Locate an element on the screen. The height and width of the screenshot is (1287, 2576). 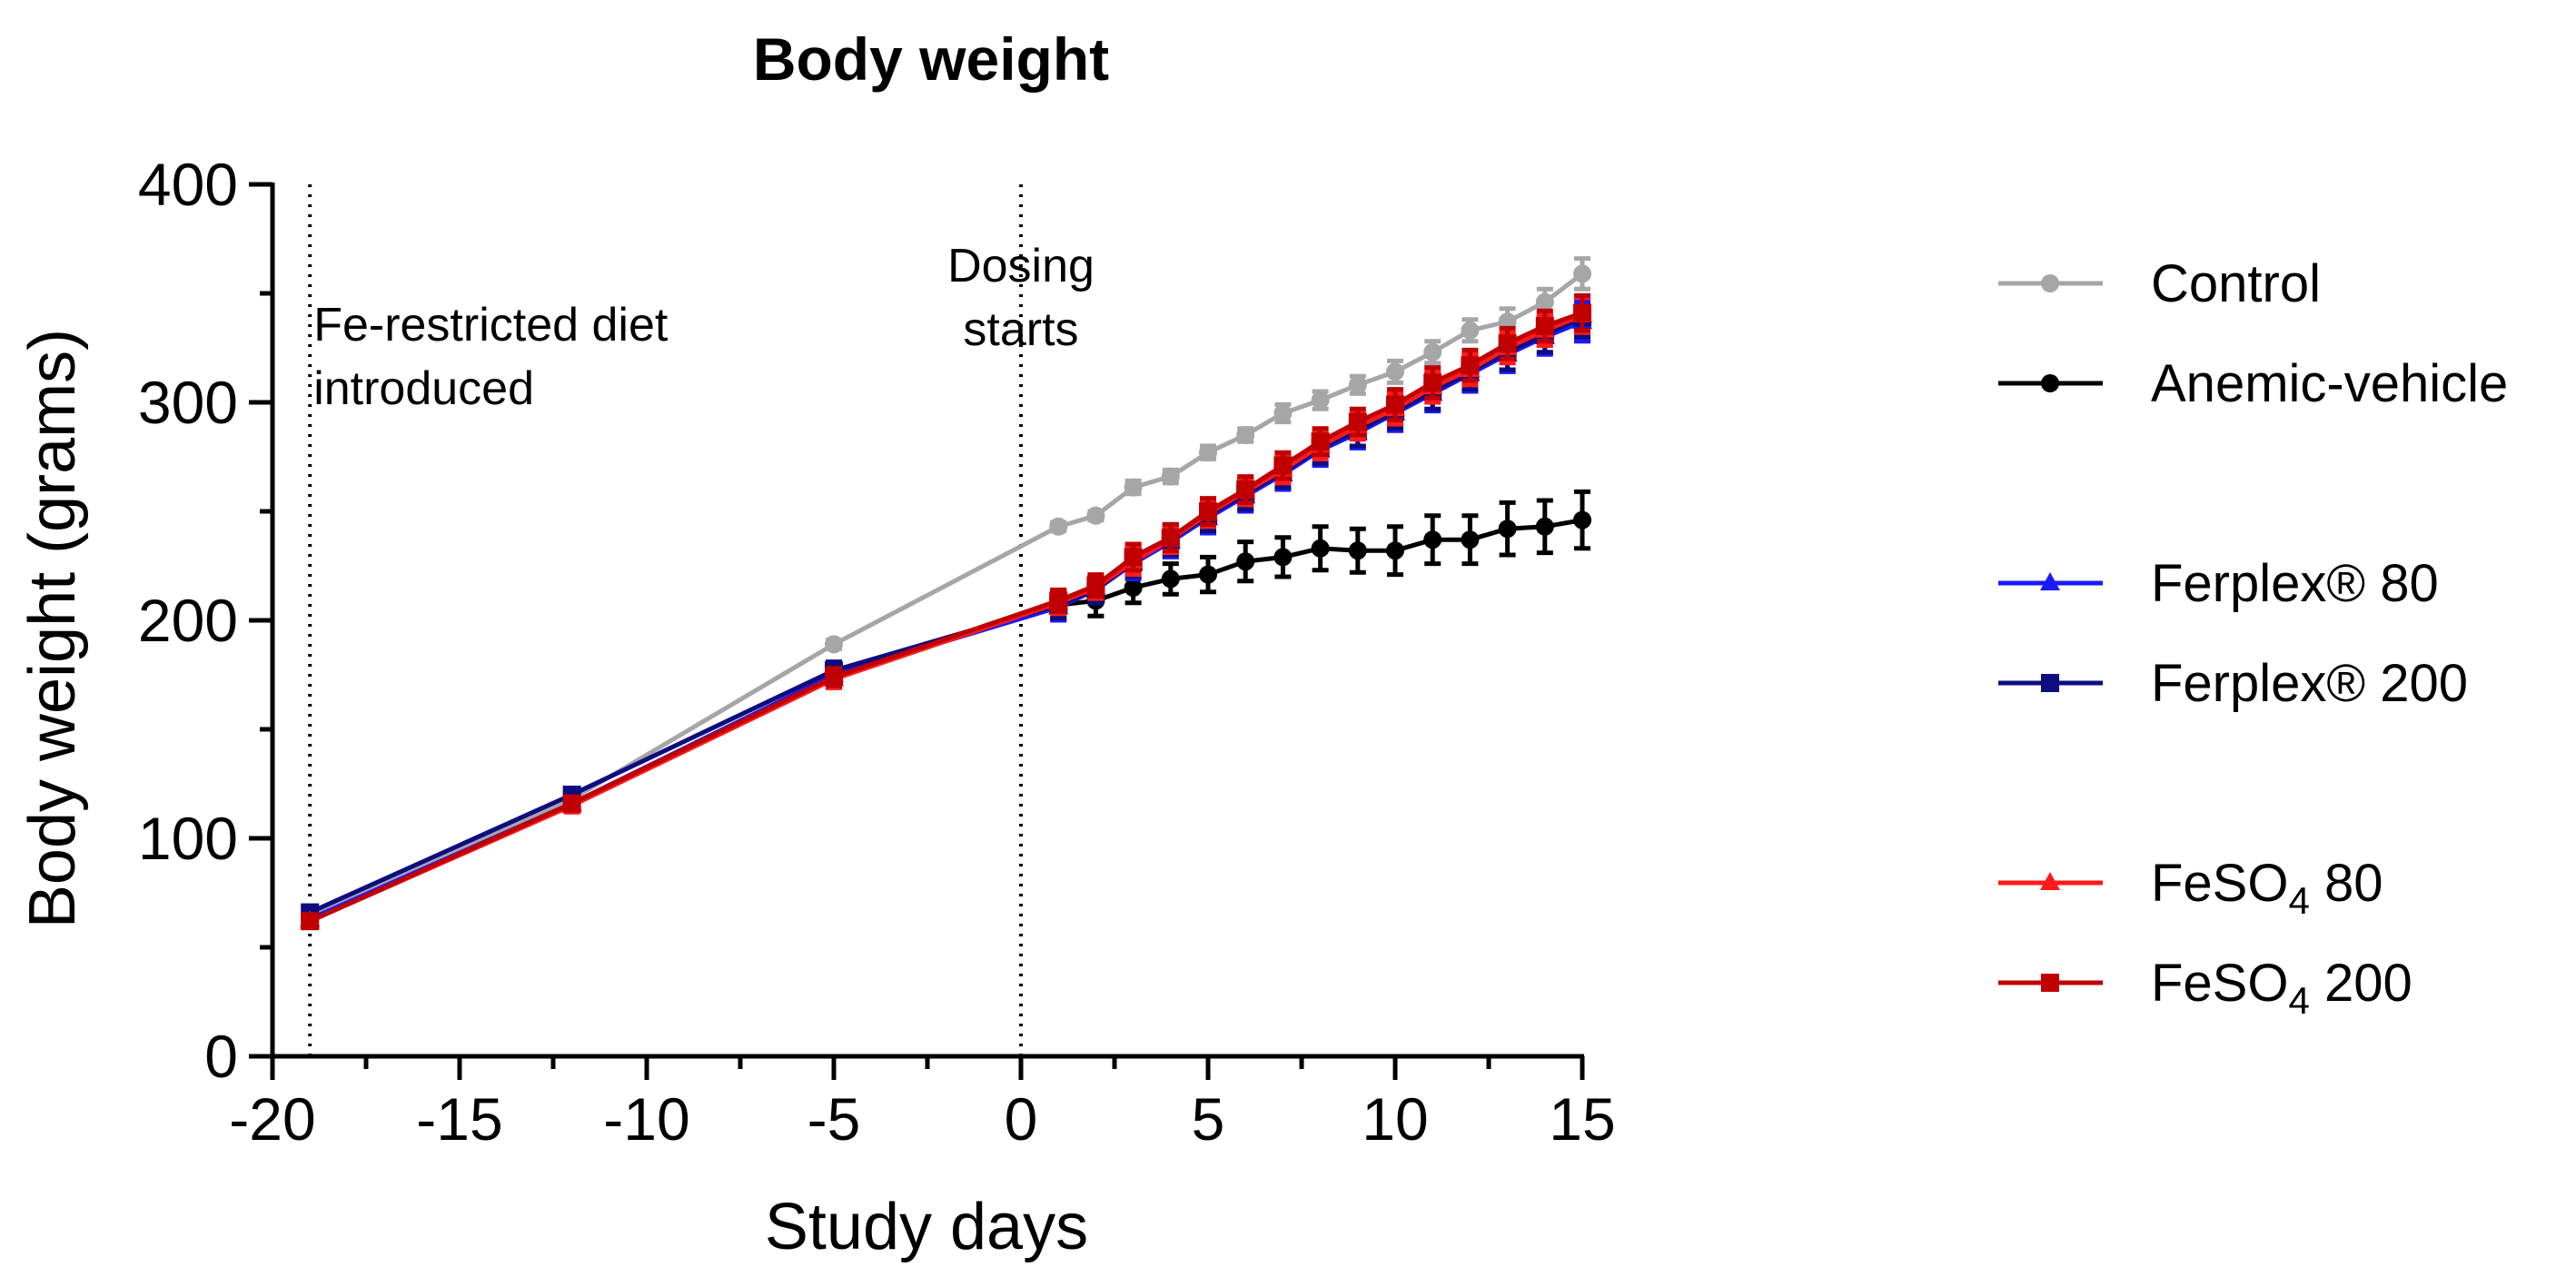
x-tick-label: -20 is located at coordinates (272, 1119).